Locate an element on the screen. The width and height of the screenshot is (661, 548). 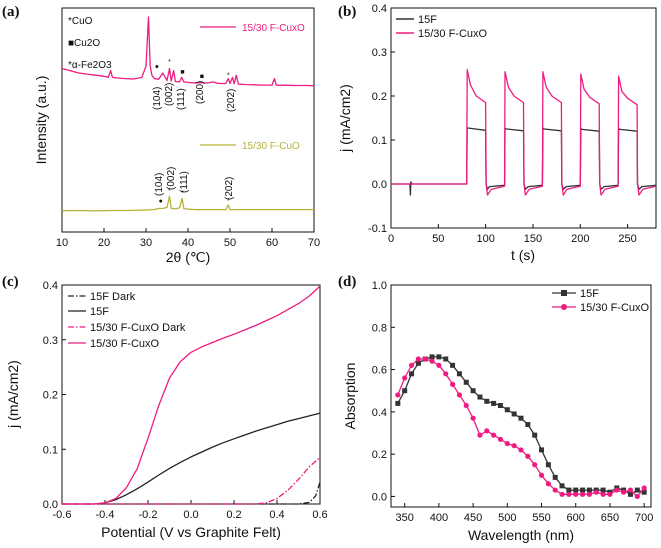
panel-d-xtick-label: 500 is located at coordinates (507, 518).